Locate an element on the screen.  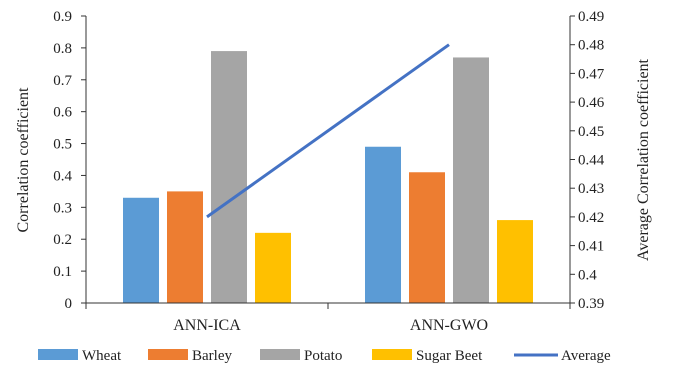
legend-label-potato: Potato is located at coordinates (323, 356).